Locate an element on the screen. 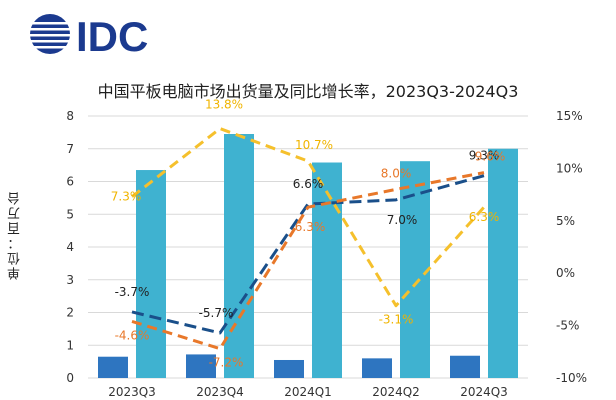 The width and height of the screenshot is (616, 400). y-left-tick-label: 2 is located at coordinates (70, 313).